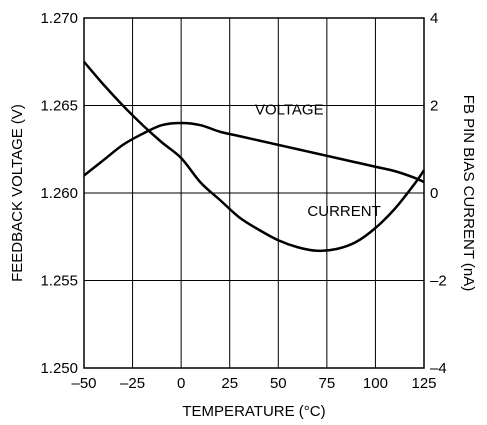 Image resolution: width=487 pixels, height=425 pixels. Describe the element at coordinates (289, 109) in the screenshot. I see `voltage-series-label: VOLTAGE` at that location.